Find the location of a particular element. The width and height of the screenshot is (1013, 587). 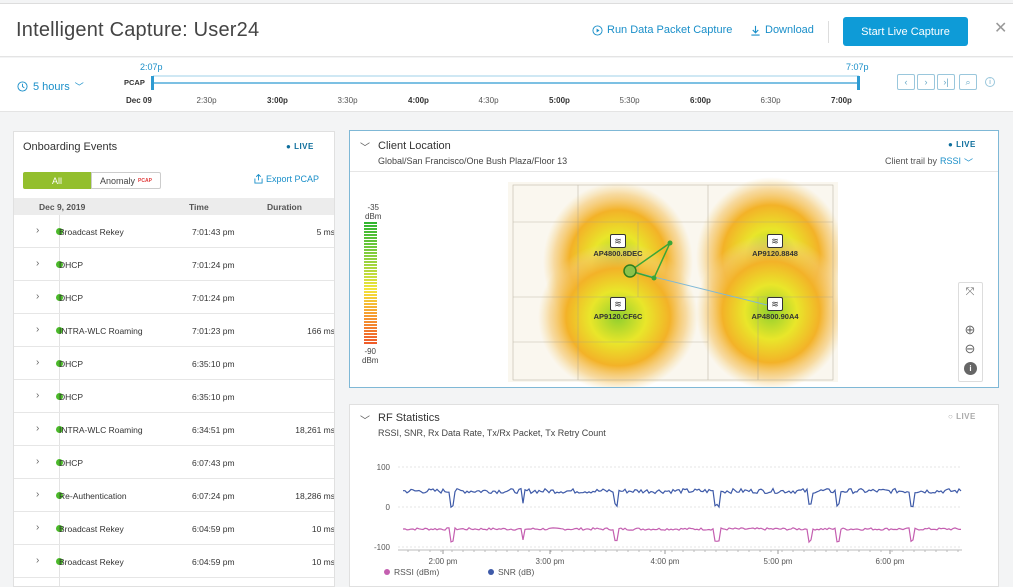

pcap-badge: PCAP is located at coordinates (145, 180).